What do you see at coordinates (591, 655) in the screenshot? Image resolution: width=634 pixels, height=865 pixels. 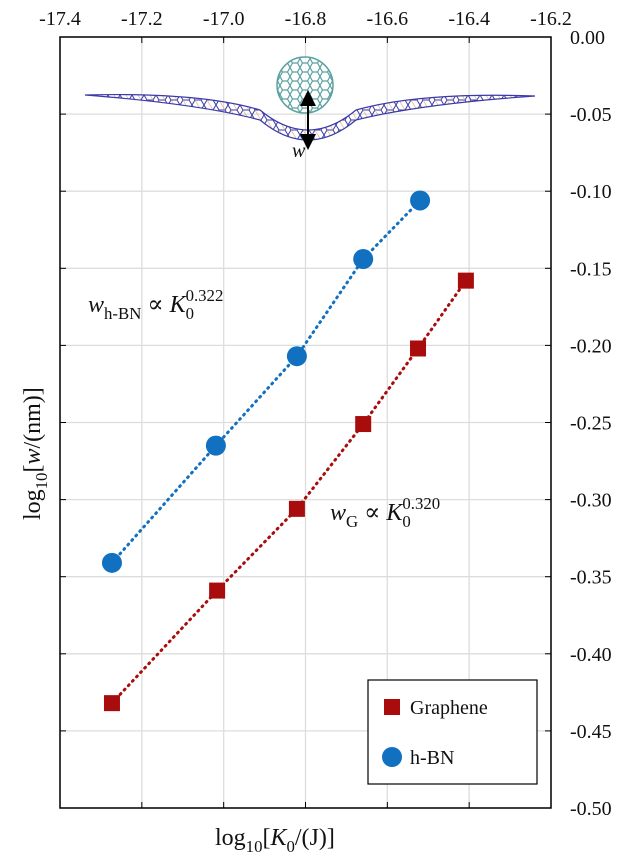 I see `y-tick-label: -0.40` at bounding box center [591, 655].